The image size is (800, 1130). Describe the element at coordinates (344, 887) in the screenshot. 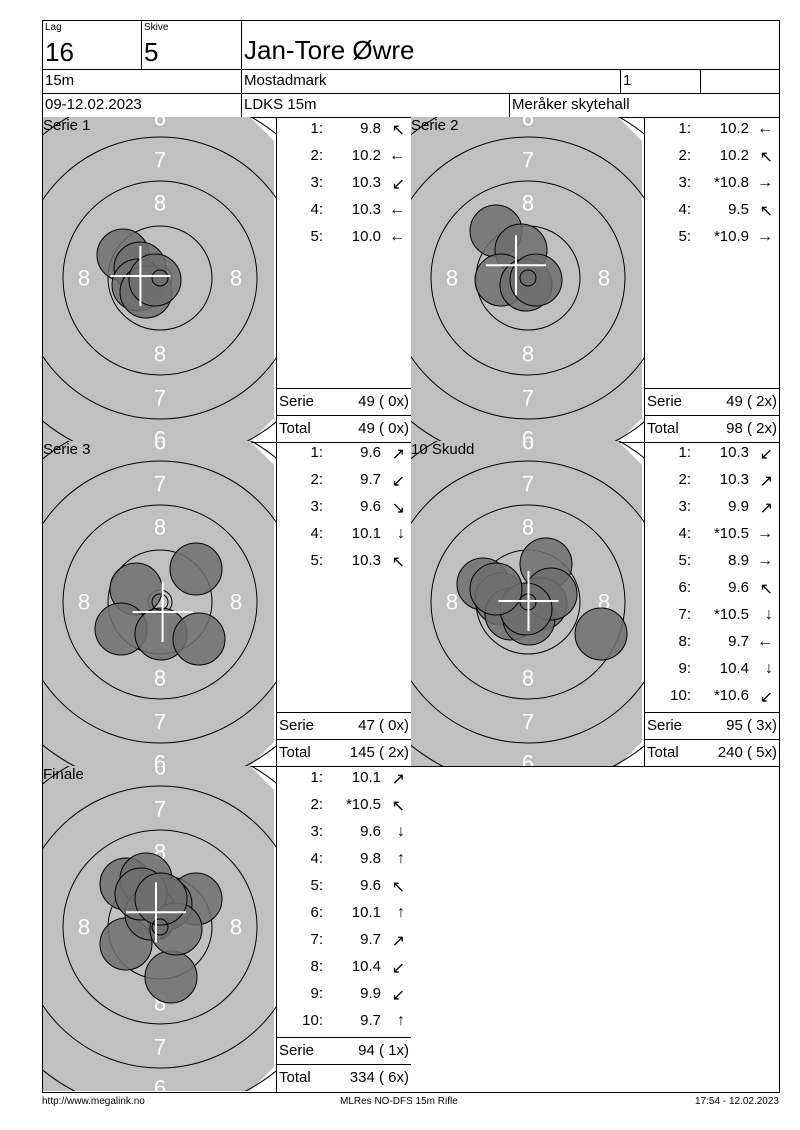

I see `shot-row: 5: 9.6 ↖` at that location.